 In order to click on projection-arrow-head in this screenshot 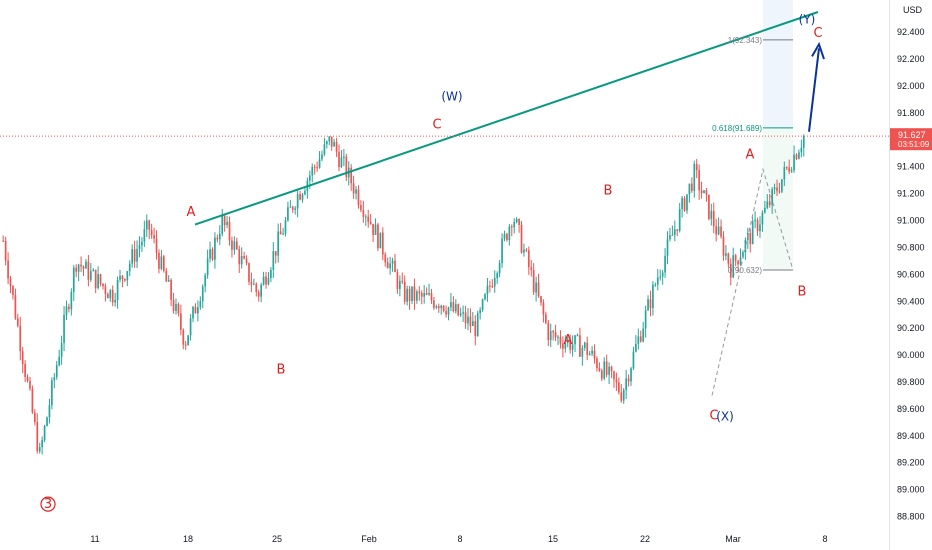, I will do `click(818, 50)`.